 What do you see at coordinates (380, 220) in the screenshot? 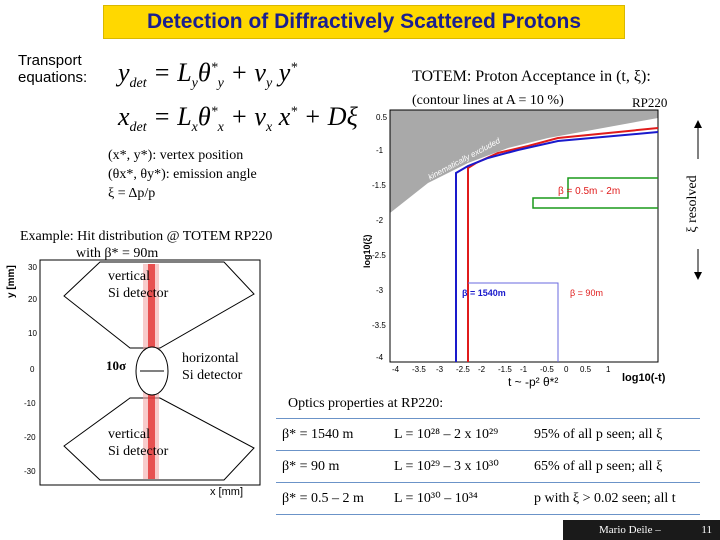
I see `y-tick-3: -2` at bounding box center [380, 220].